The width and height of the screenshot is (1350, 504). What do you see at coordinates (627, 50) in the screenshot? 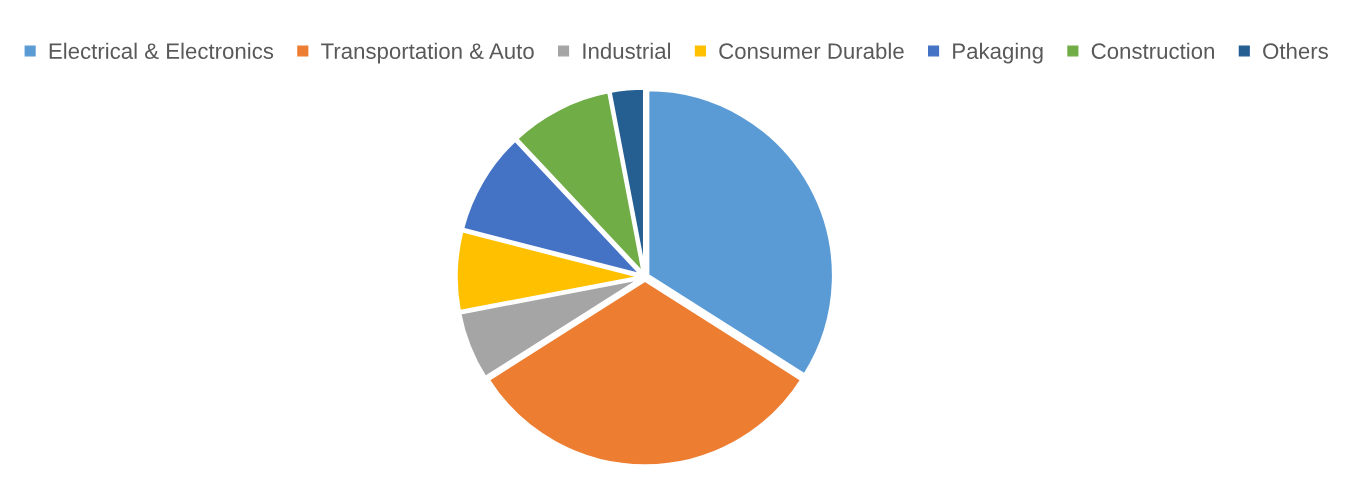
I see `legend-label: Industrial` at bounding box center [627, 50].